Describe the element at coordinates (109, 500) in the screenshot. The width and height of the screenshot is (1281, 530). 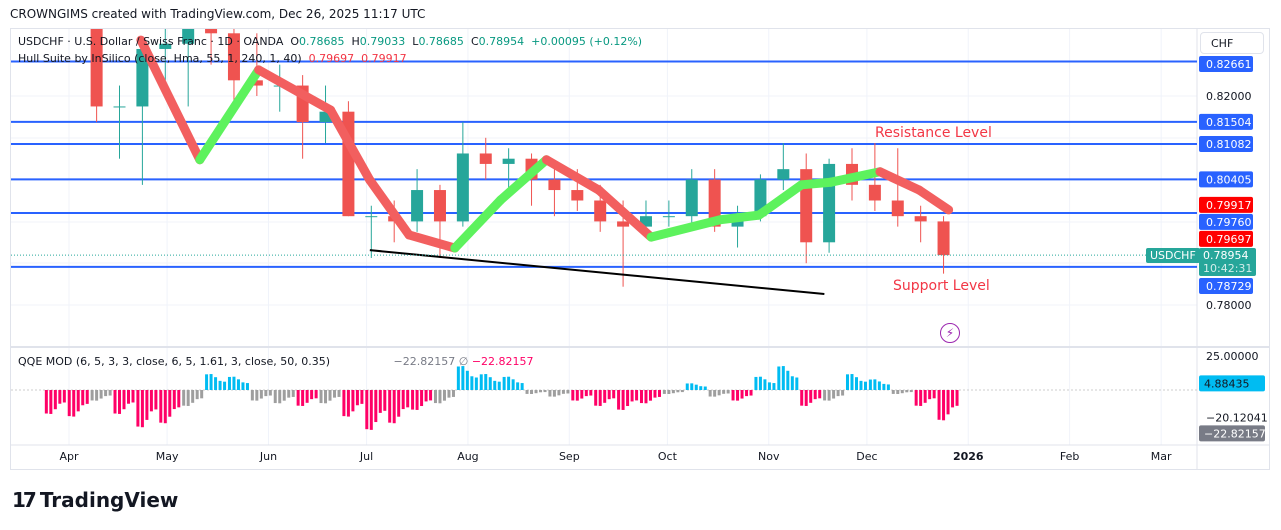
I see `brand-name: TradingView` at that location.